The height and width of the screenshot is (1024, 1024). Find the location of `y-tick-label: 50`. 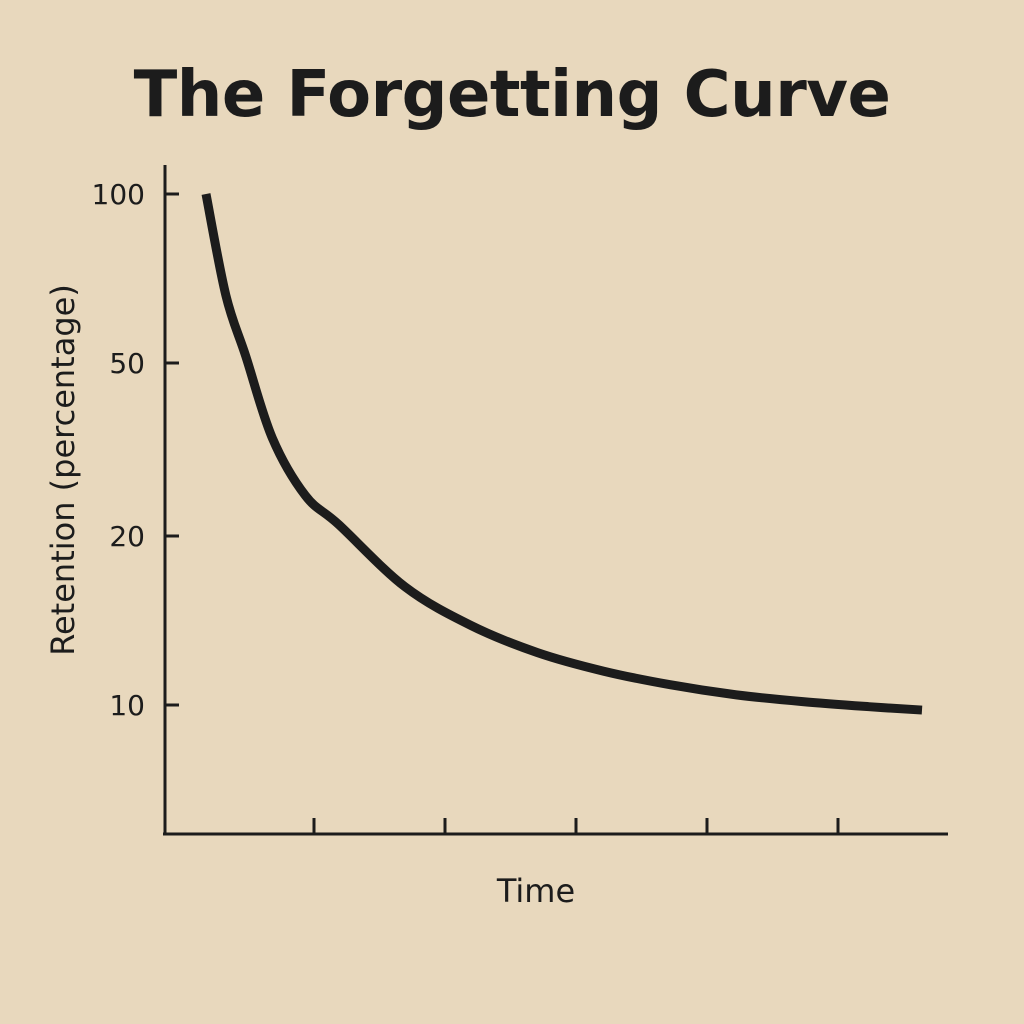

y-tick-label: 50 is located at coordinates (127, 363).